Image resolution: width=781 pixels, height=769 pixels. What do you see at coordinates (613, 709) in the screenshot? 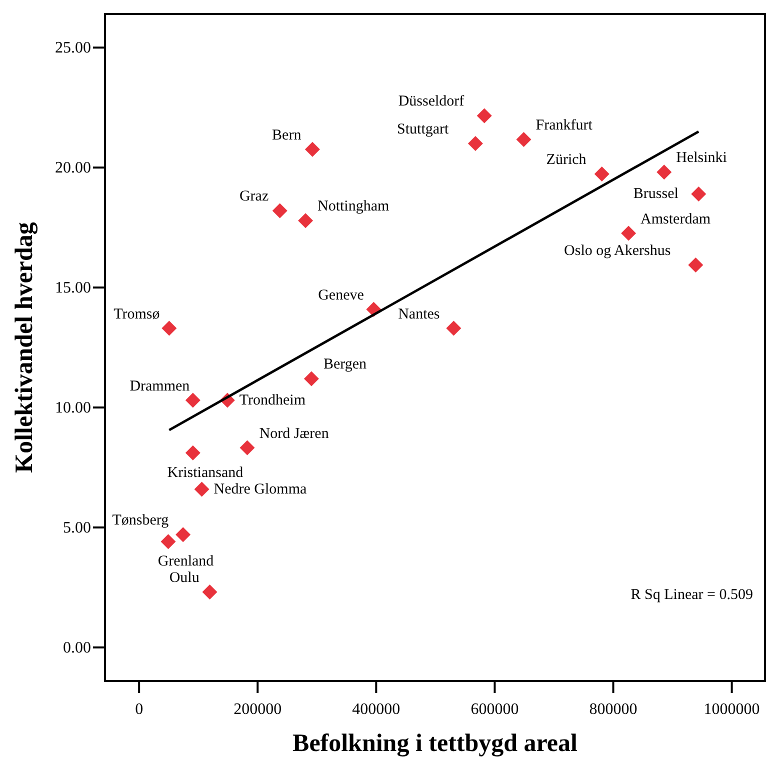
I see `x-tick-label: 800000` at bounding box center [613, 709].